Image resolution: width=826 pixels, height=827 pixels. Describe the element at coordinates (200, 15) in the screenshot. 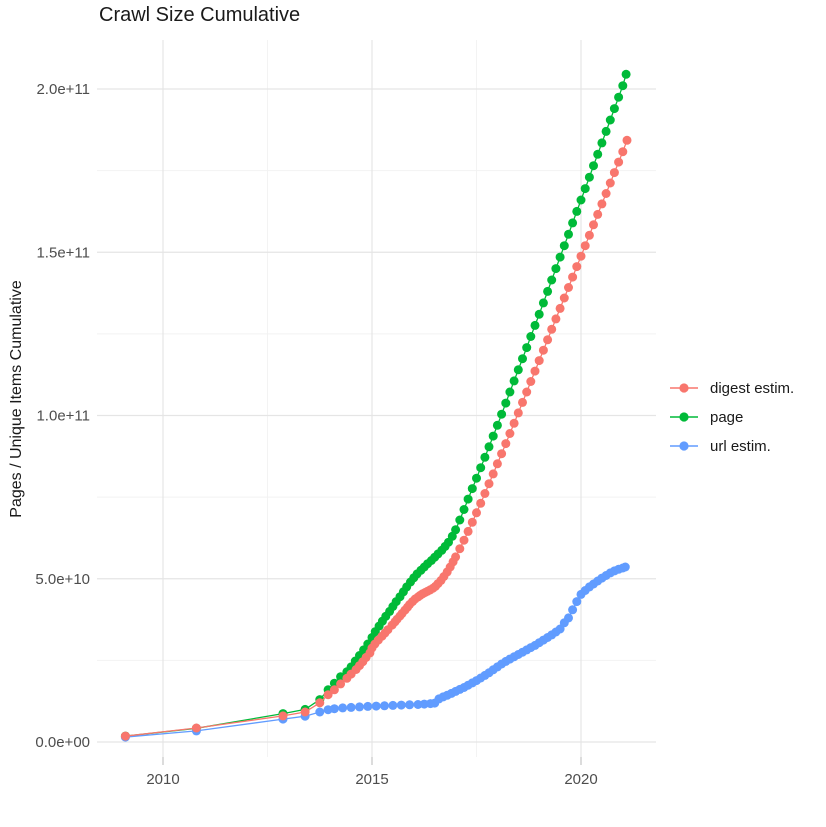

I see `chart-title: Crawl Size Cumulative` at that location.